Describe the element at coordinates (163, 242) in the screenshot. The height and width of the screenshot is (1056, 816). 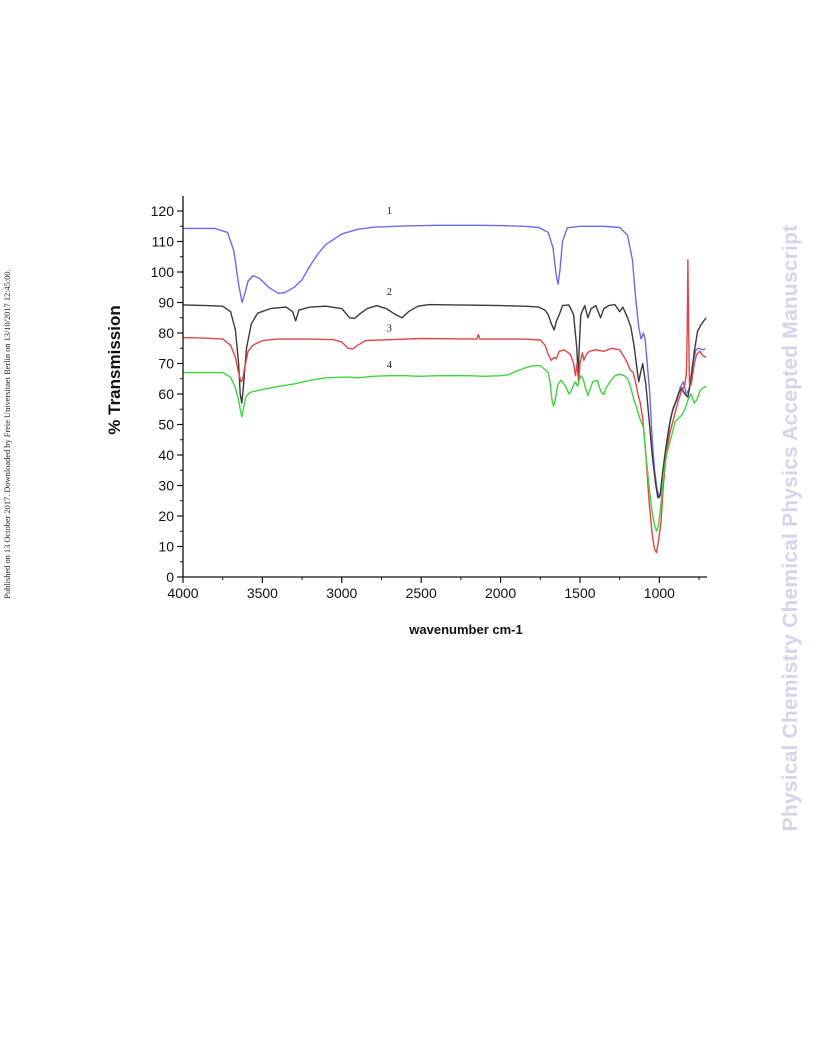
I see `y-tick-label: 110` at that location.